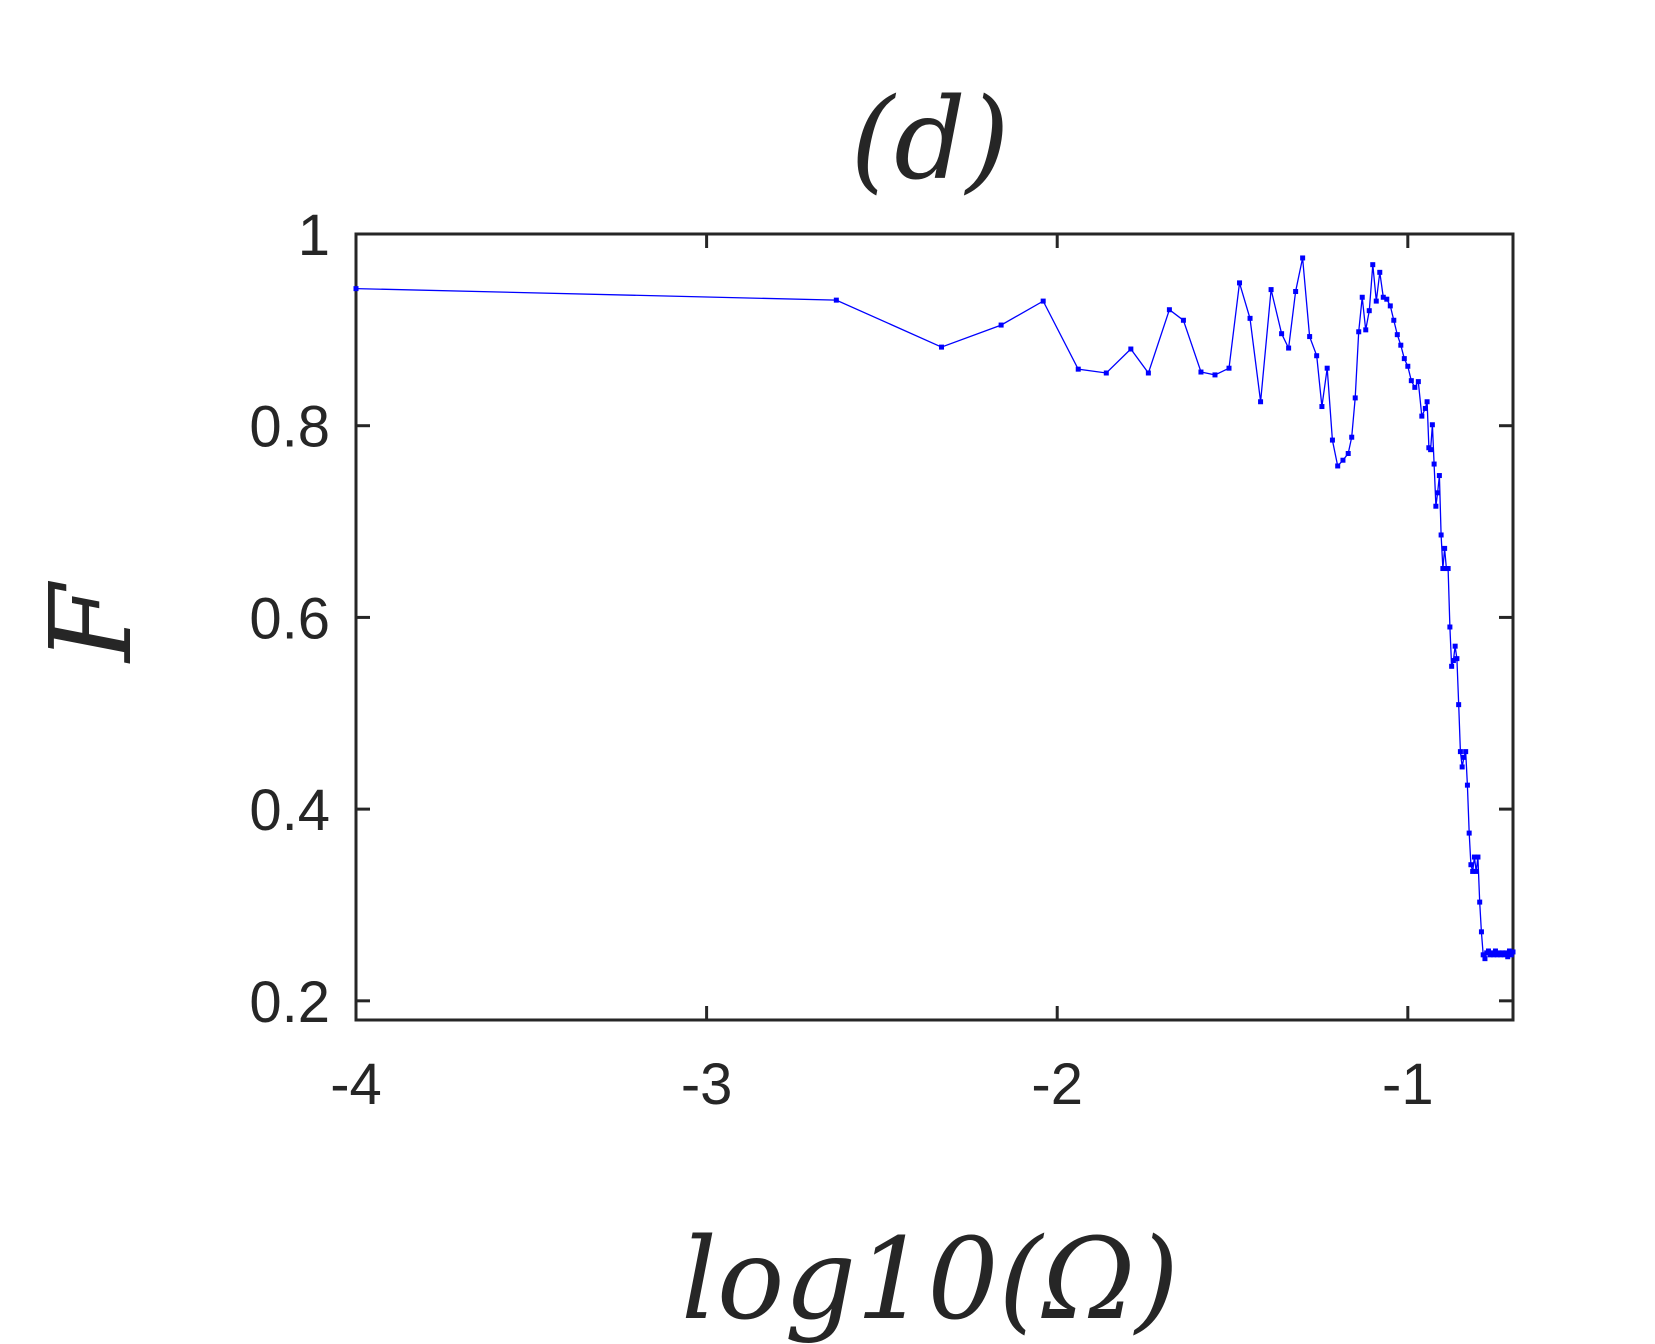 The image size is (1655, 1344). What do you see at coordinates (289, 427) in the screenshot?
I see `y-tick-label: 0.8` at bounding box center [289, 427].